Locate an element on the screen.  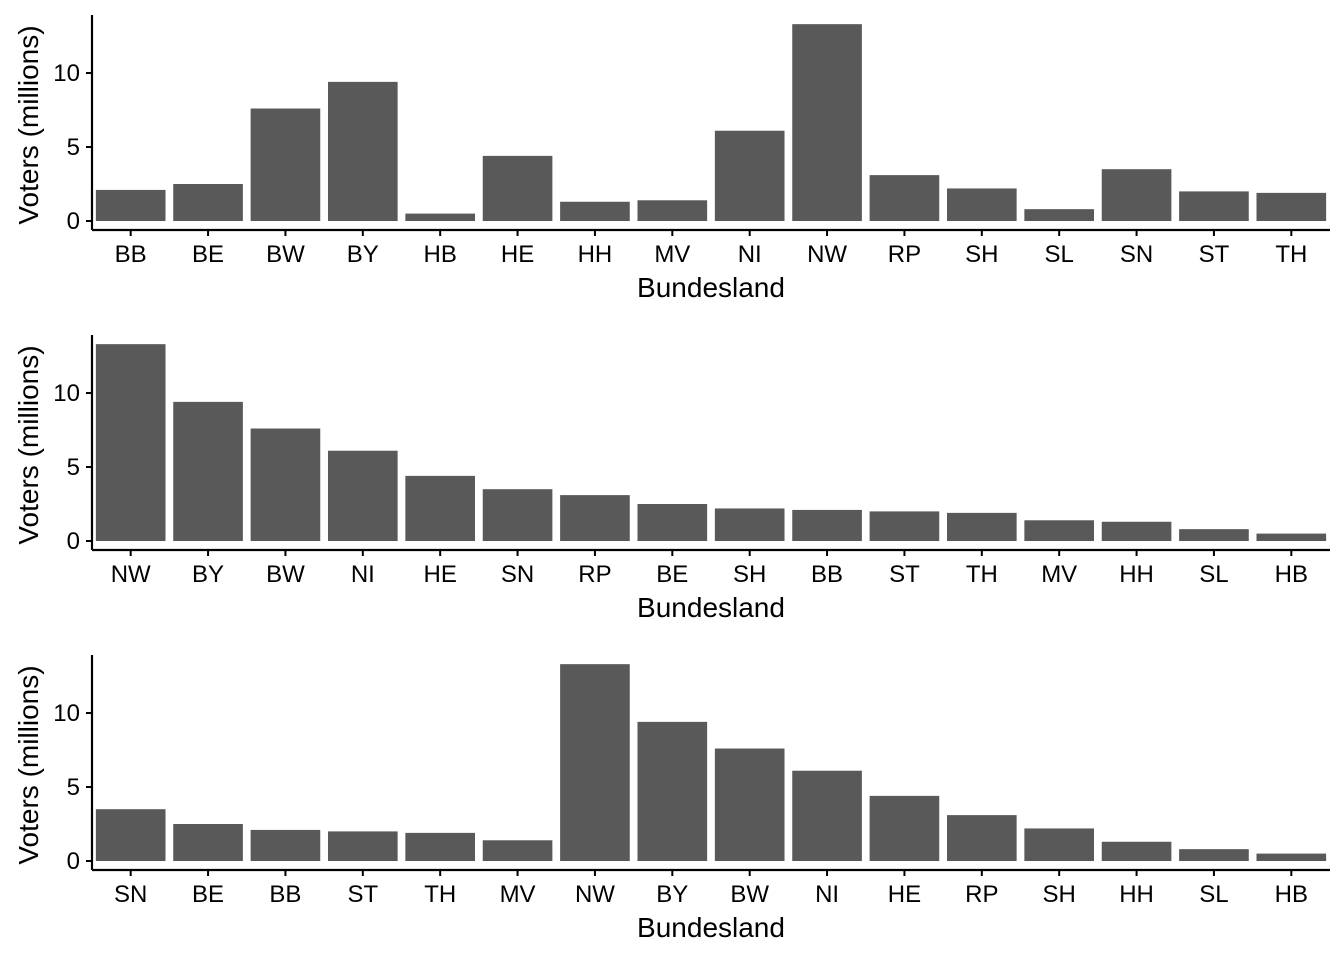
x-tick-label-hb: HB is located at coordinates (440, 254).